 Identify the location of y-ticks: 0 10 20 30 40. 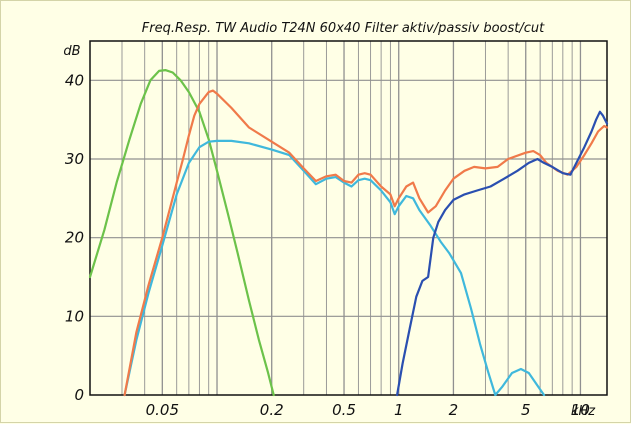
(74, 237).